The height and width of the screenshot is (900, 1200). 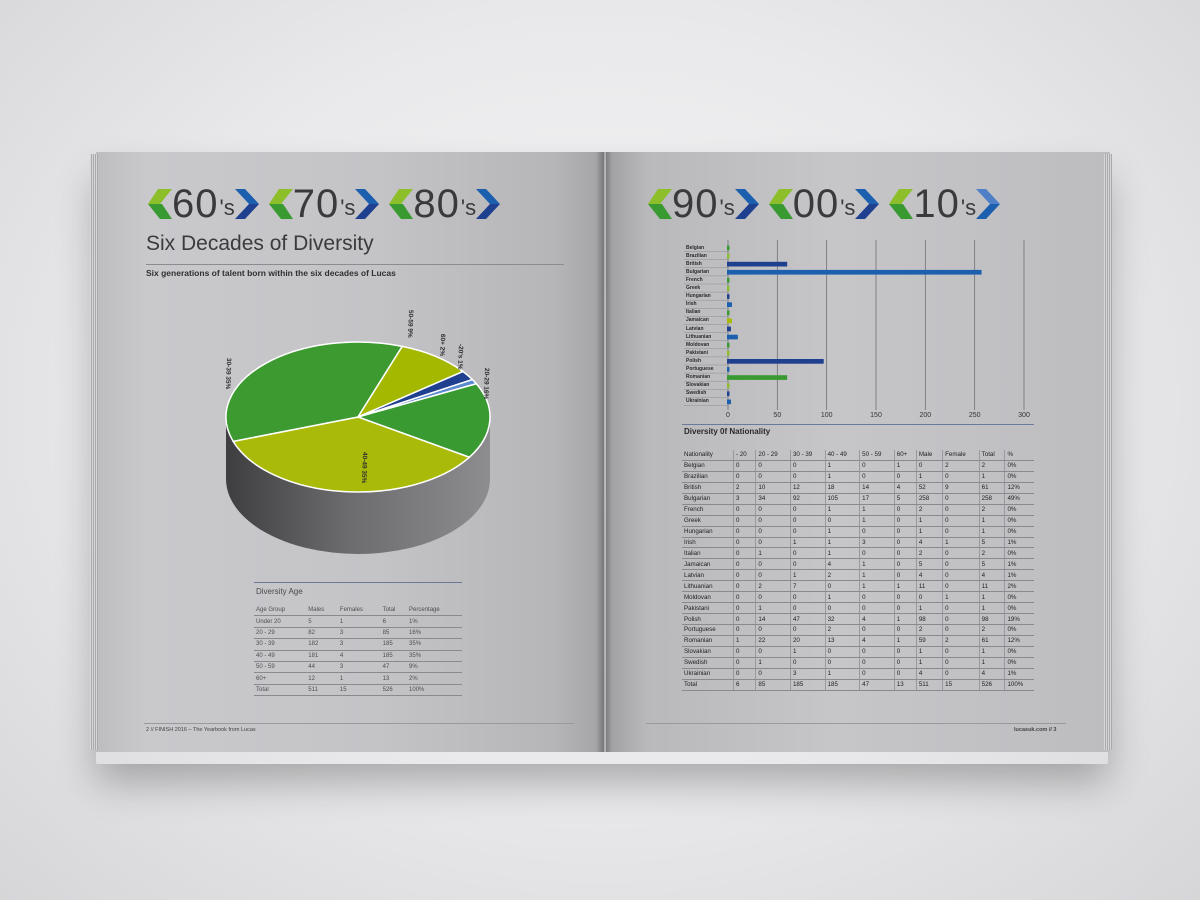 What do you see at coordinates (698, 271) in the screenshot?
I see `bar-label-bulgarian: Bulgarian` at bounding box center [698, 271].